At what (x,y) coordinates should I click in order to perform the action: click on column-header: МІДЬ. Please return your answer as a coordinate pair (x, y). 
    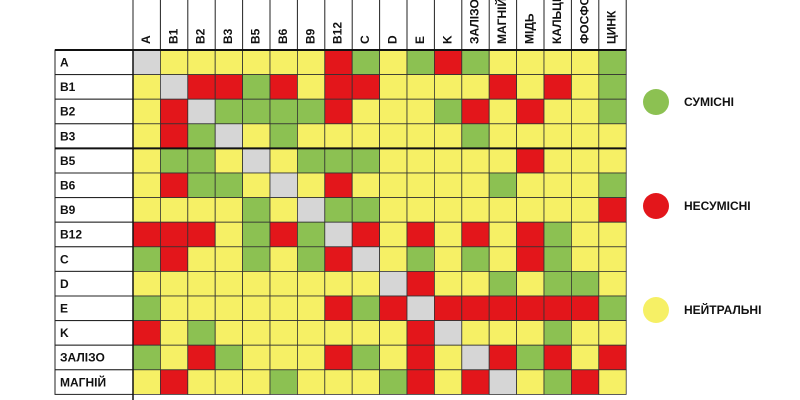
    Looking at the image, I should click on (529, 28).